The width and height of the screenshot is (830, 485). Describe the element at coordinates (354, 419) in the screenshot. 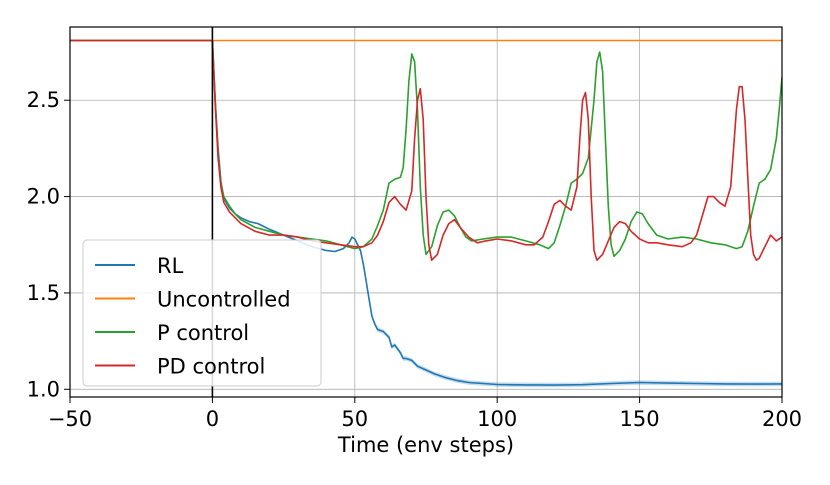

I see `x-tick-label: 50` at that location.